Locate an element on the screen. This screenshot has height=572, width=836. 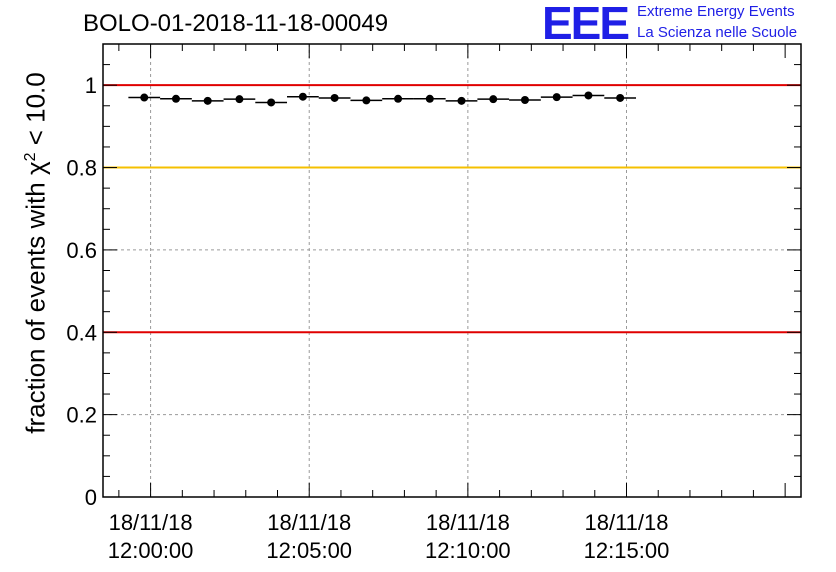
y-tick-label: 0.8 is located at coordinates (81, 168).